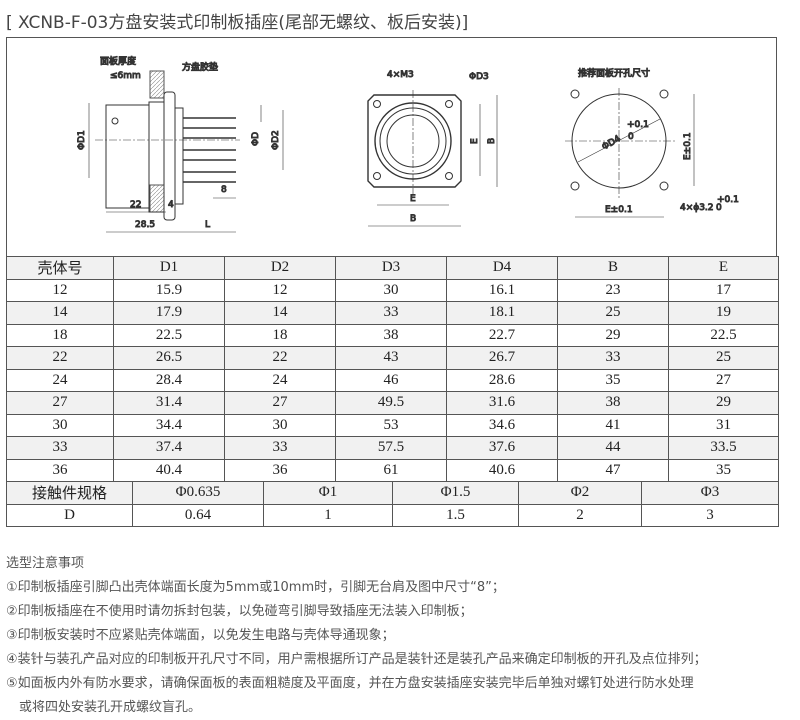 This screenshot has width=800, height=720. Describe the element at coordinates (502, 290) in the screenshot. I see `table-cell: 16.1` at that location.